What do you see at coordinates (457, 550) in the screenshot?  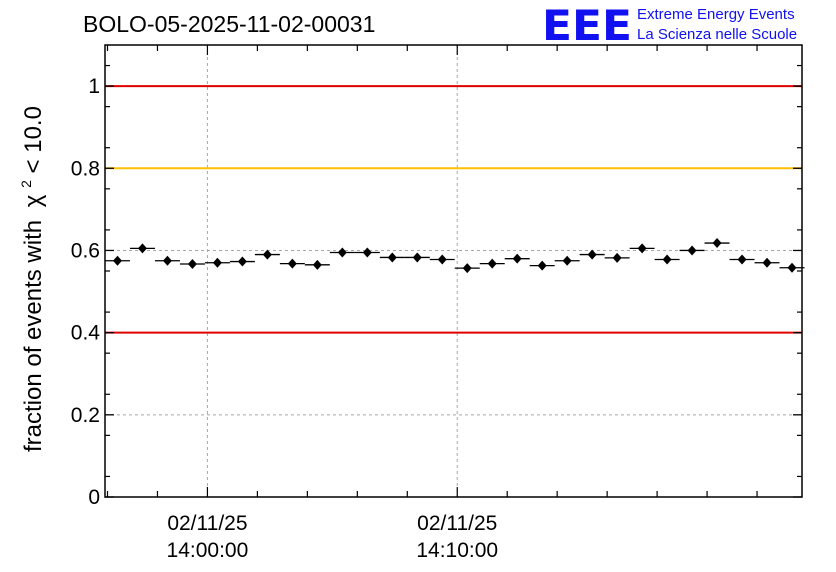 I see `x-tick-label-time: 14:10:00` at bounding box center [457, 550].